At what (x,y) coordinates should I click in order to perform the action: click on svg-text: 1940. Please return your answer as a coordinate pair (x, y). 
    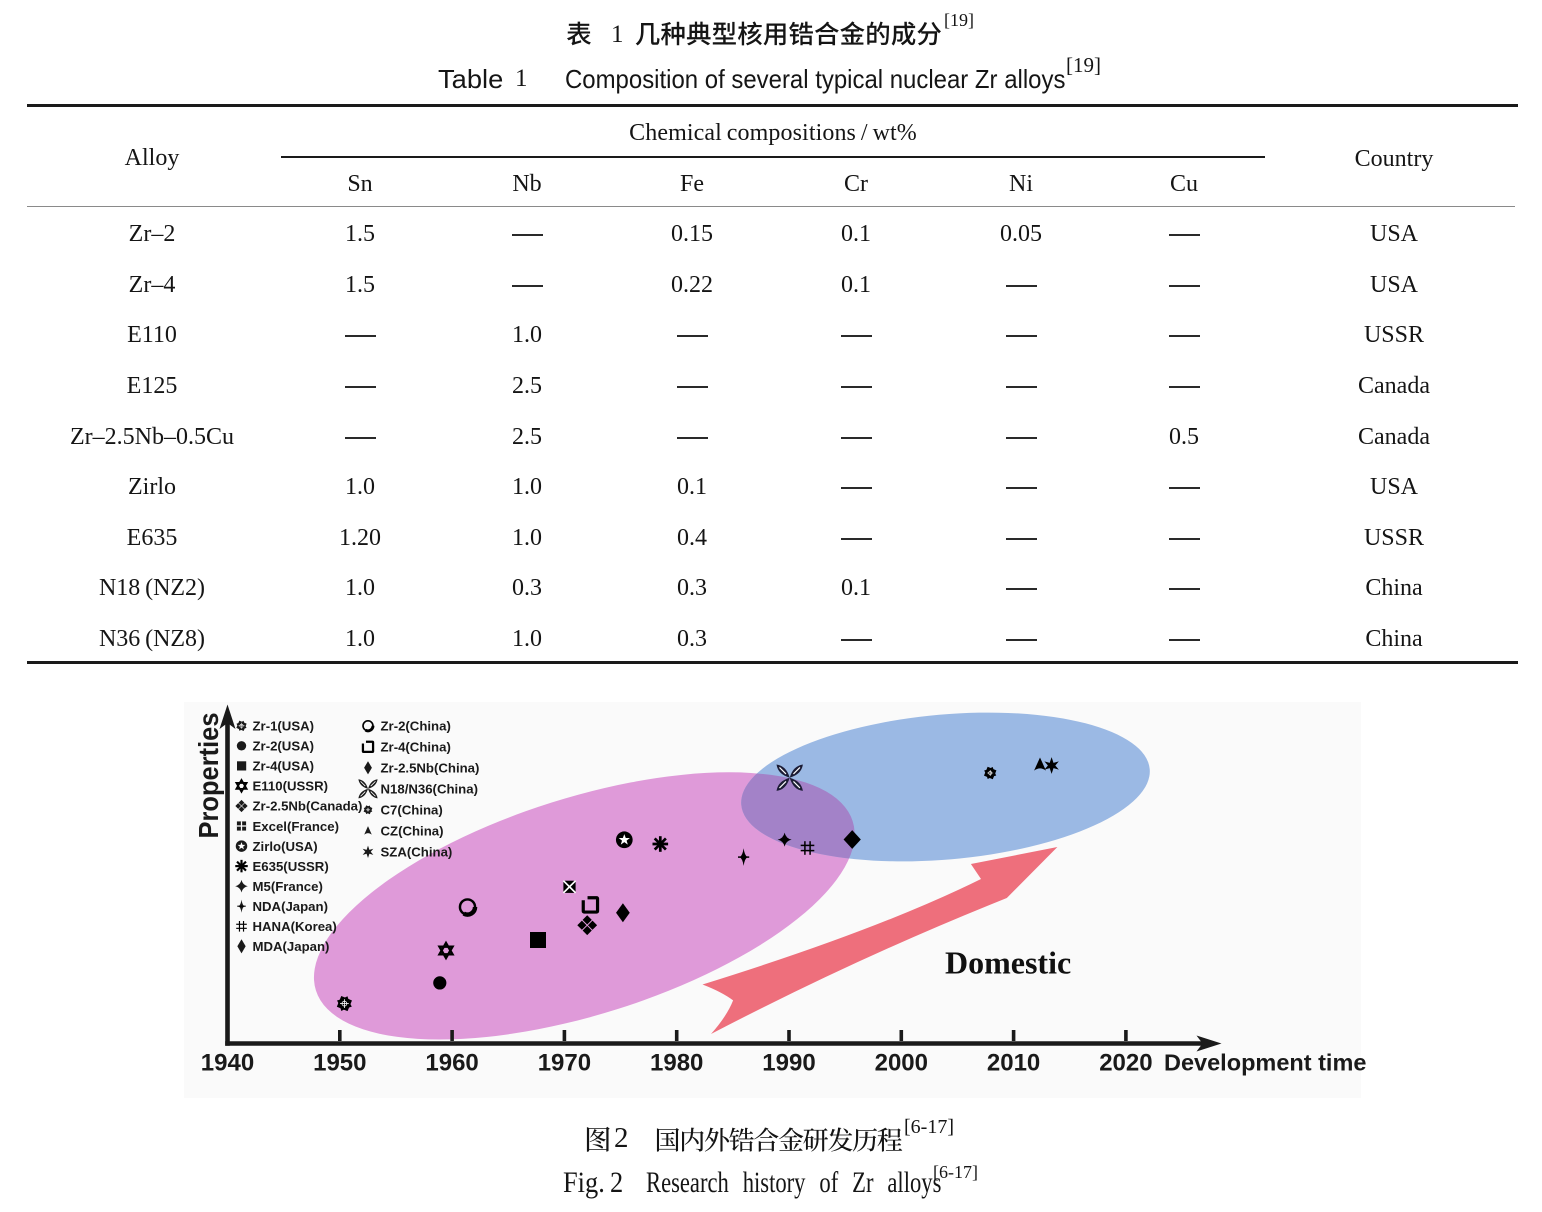
    Looking at the image, I should click on (227, 1063).